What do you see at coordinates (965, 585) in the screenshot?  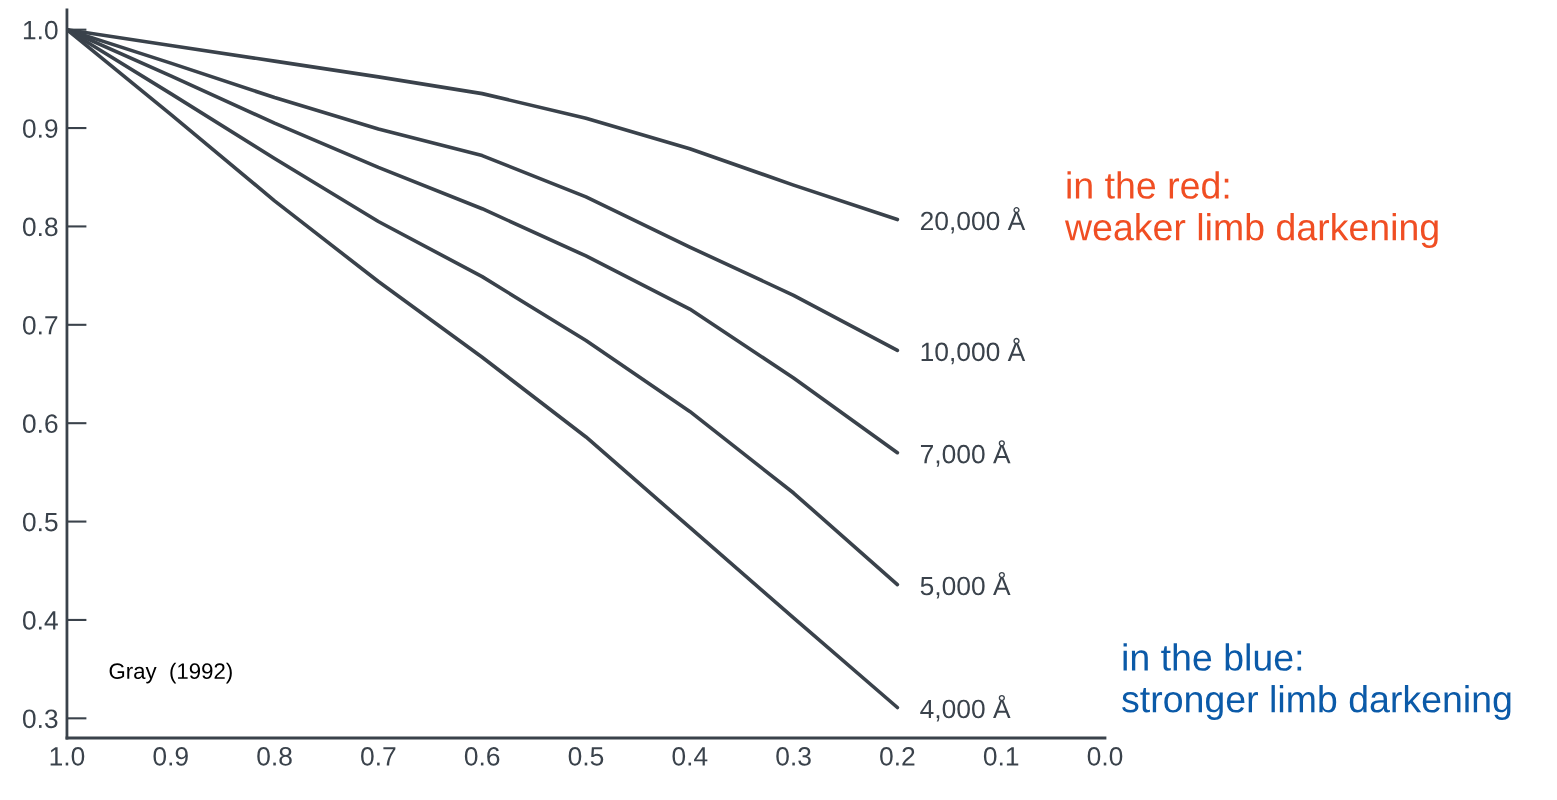 I see `series-label: 5,000 Å` at bounding box center [965, 585].